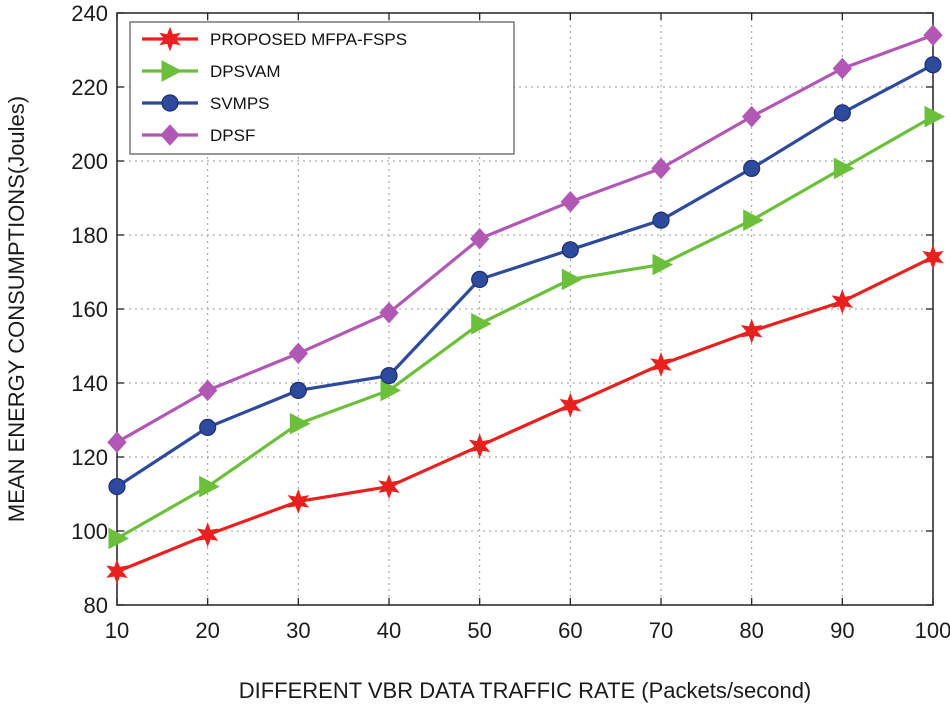 The image size is (950, 708). I want to click on legend: PROPOSED MFPA-FSPS DPSVAM SVMPS DPSF, so click(322, 88).